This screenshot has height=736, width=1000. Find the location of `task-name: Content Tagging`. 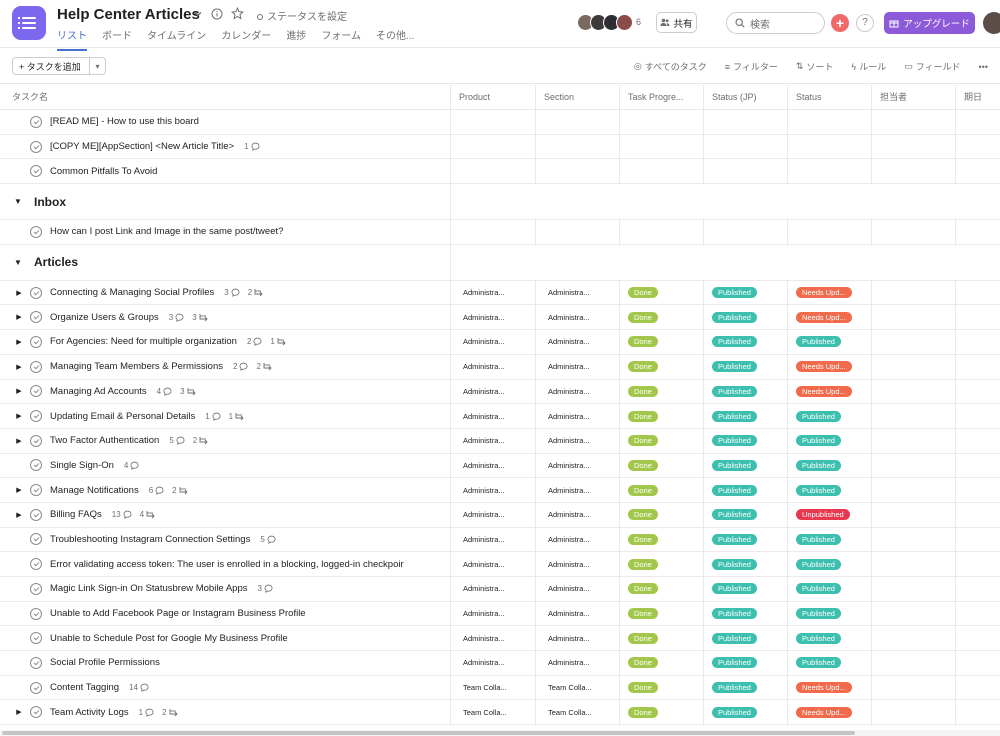

task-name: Content Tagging is located at coordinates (85, 688).